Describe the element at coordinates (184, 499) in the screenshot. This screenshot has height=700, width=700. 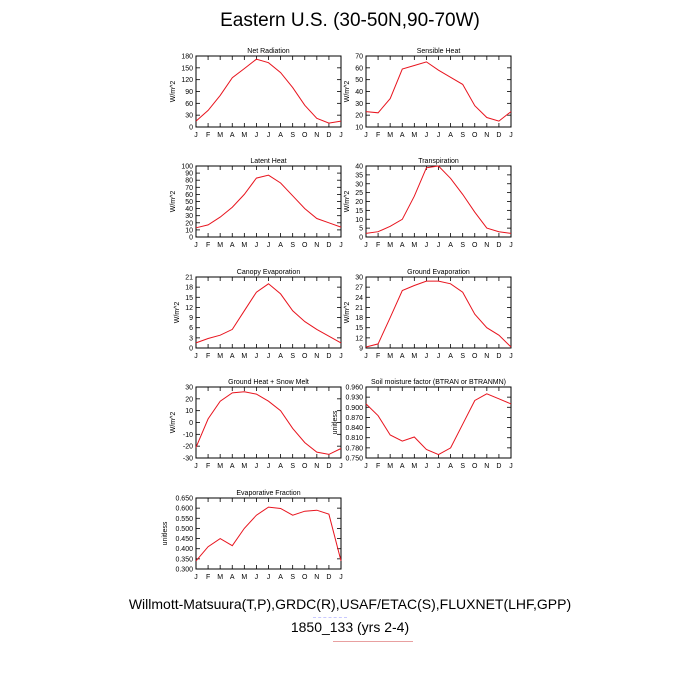
I see `y-tick-label: 0.650` at that location.